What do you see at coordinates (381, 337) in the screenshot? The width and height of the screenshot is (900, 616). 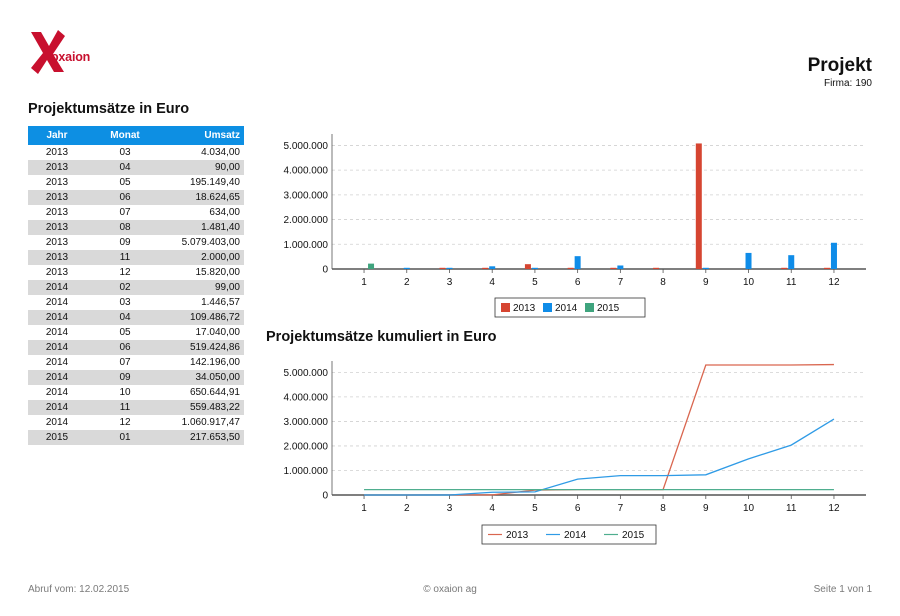 I see `cumulative-chart-title: Projektumsätze kumuliert in Euro` at bounding box center [381, 337].